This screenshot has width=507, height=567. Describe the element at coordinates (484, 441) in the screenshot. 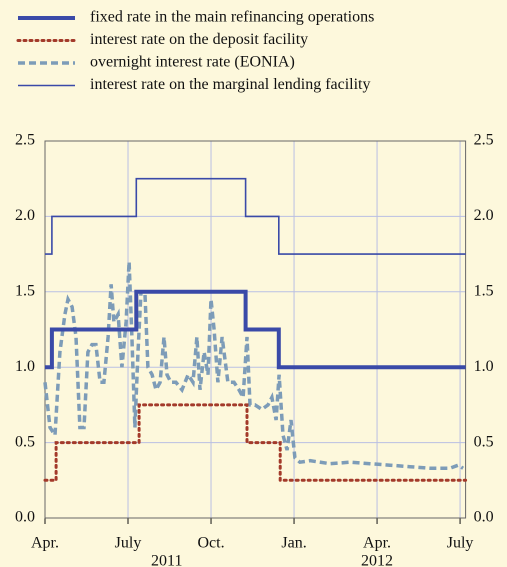

I see `y-tick-label-right: 0.5` at that location.